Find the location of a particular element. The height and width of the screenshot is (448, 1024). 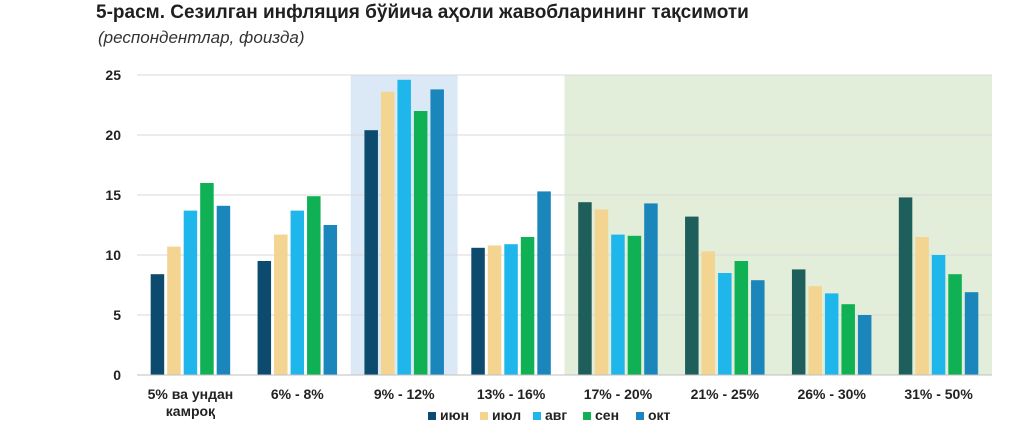

bar-сен-7 is located at coordinates (955, 324).